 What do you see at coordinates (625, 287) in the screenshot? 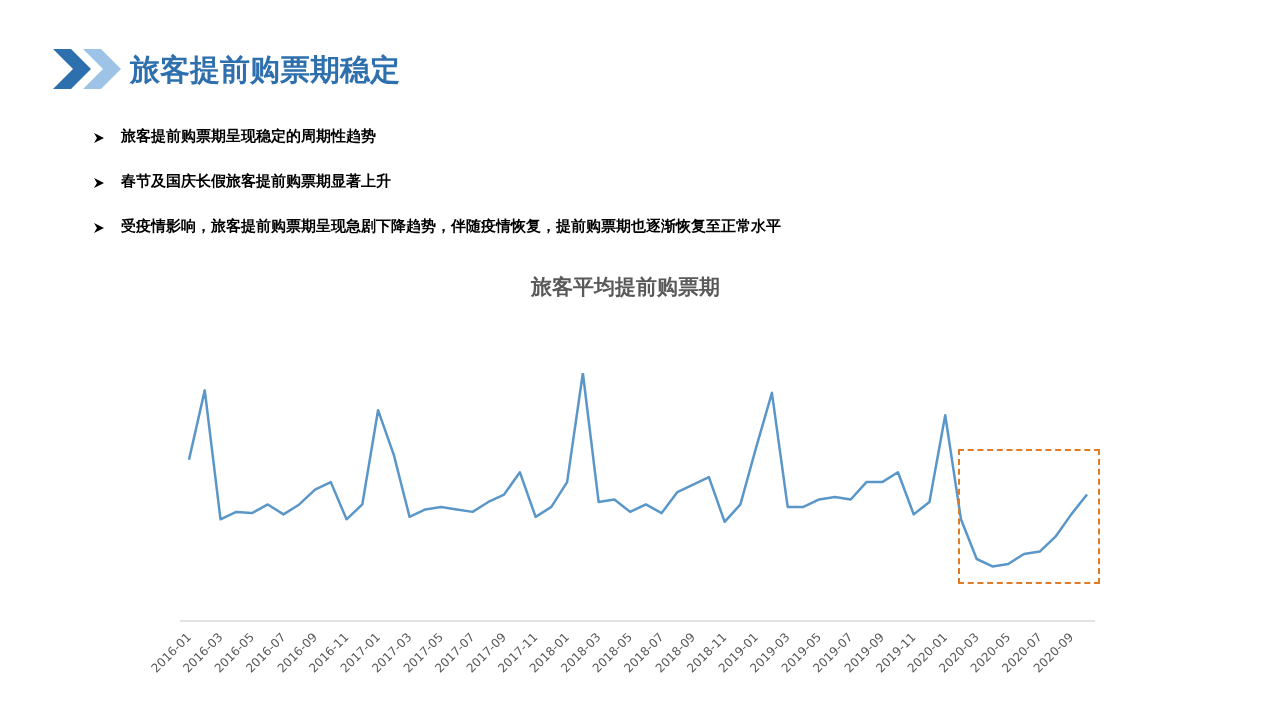
I see `chart-title: 旅客平均提前购票期` at bounding box center [625, 287].